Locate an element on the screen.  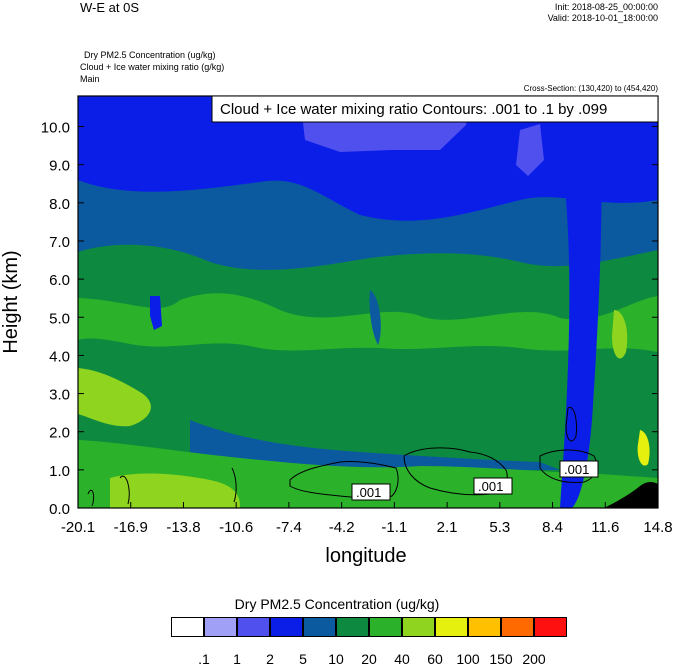
y-tick-label: 6.0 is located at coordinates (59, 280).